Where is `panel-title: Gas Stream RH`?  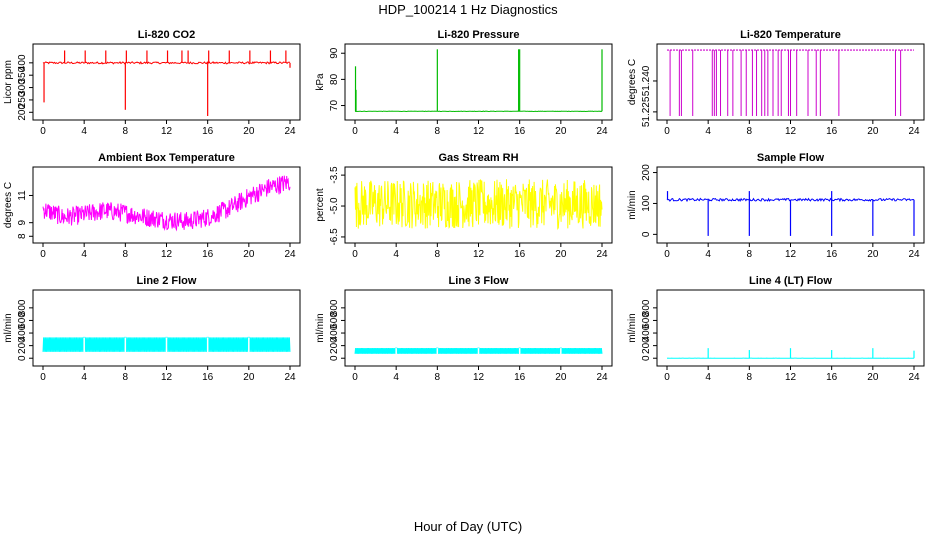 panel-title: Gas Stream RH is located at coordinates (478, 158).